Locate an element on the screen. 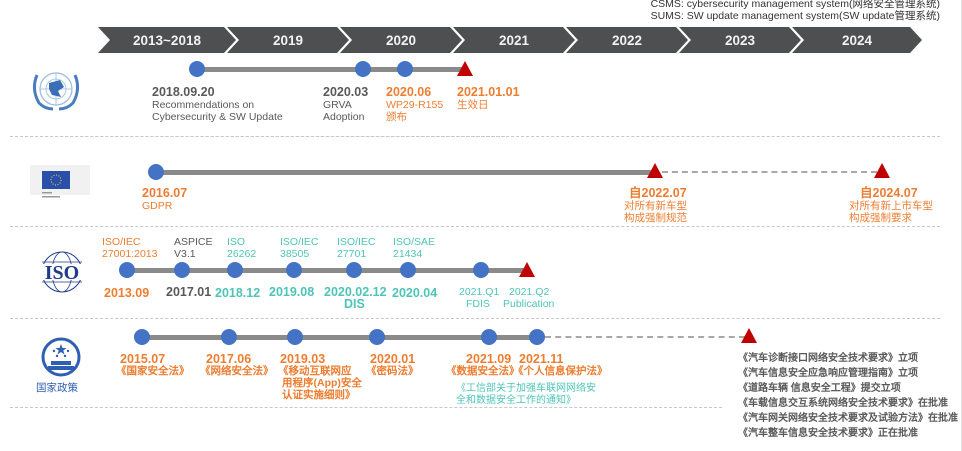 This screenshot has width=962, height=451. eu-event-desc-1: GDPR is located at coordinates (157, 206).